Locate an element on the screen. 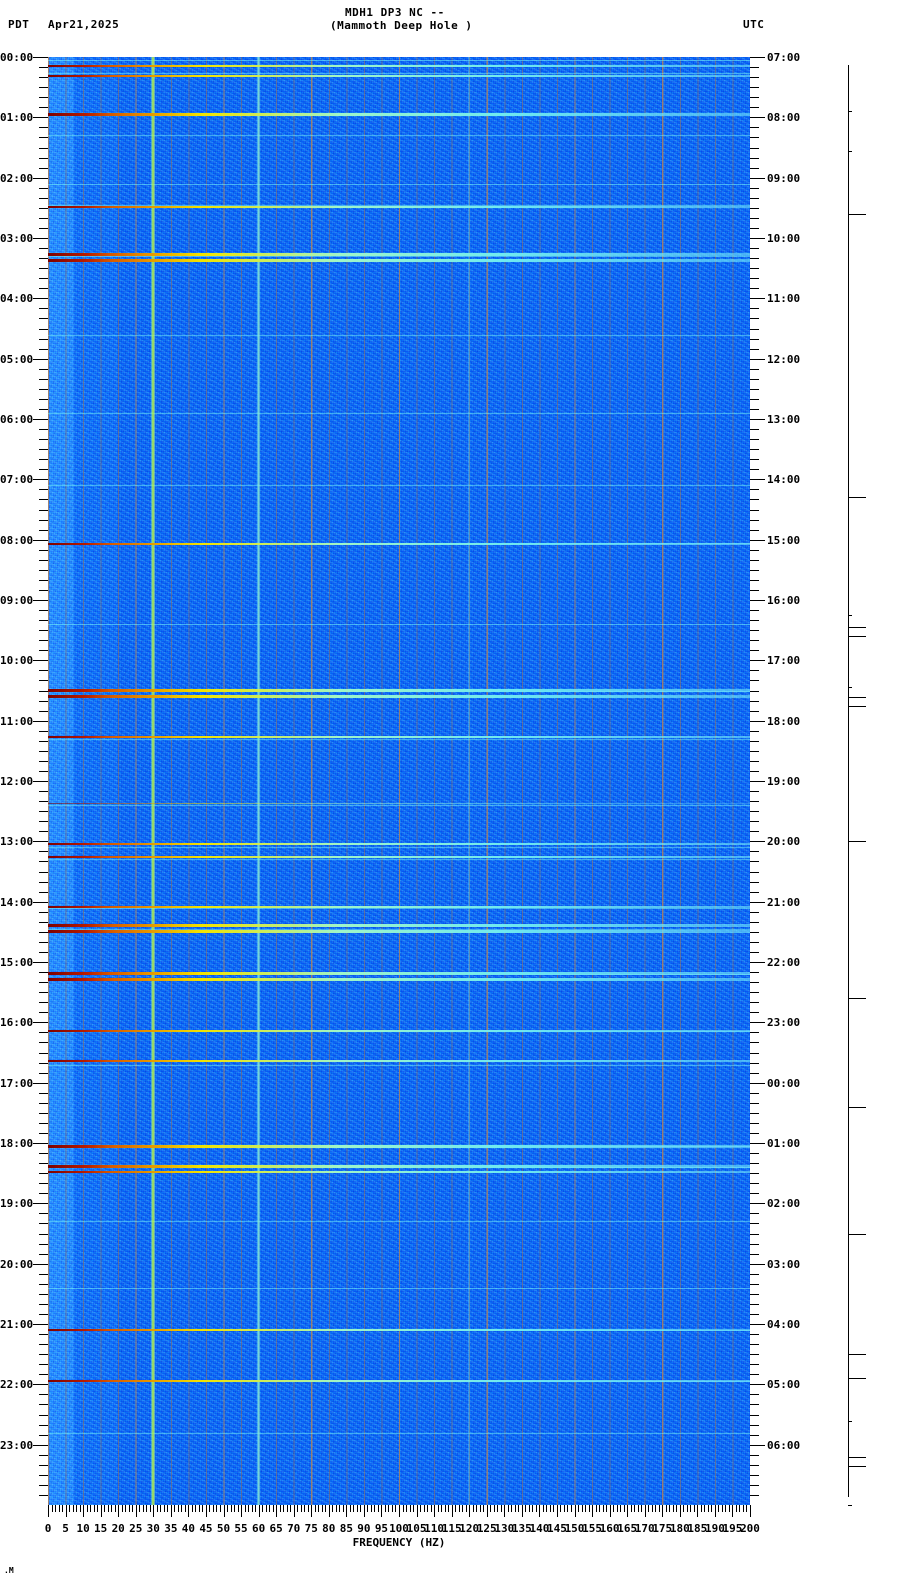  frequency-label: 5 is located at coordinates (65, 1528).